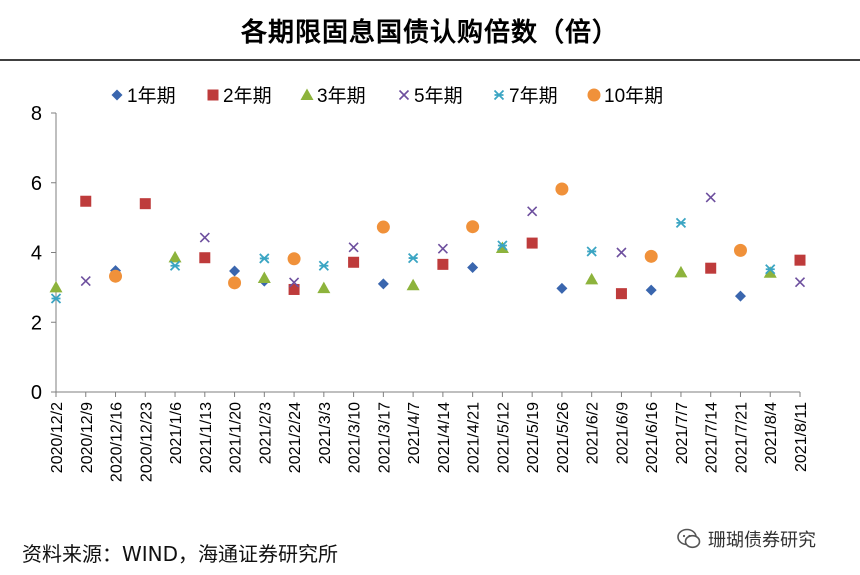 The image size is (860, 575). I want to click on x-tick-label: 2021/4/7, so click(414, 433).